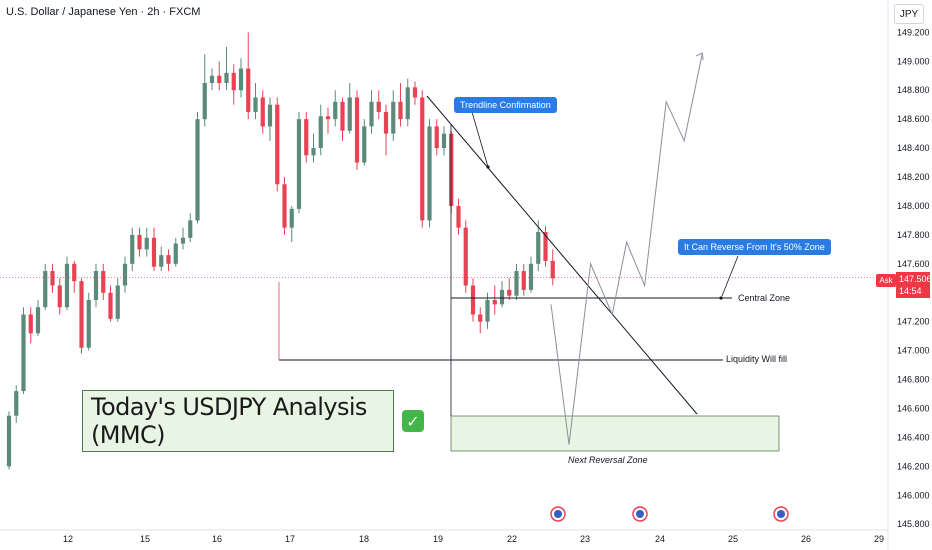  I want to click on time-axis: 12 15 16 17 18 19 22 23 24 25 26 29, so click(444, 536).